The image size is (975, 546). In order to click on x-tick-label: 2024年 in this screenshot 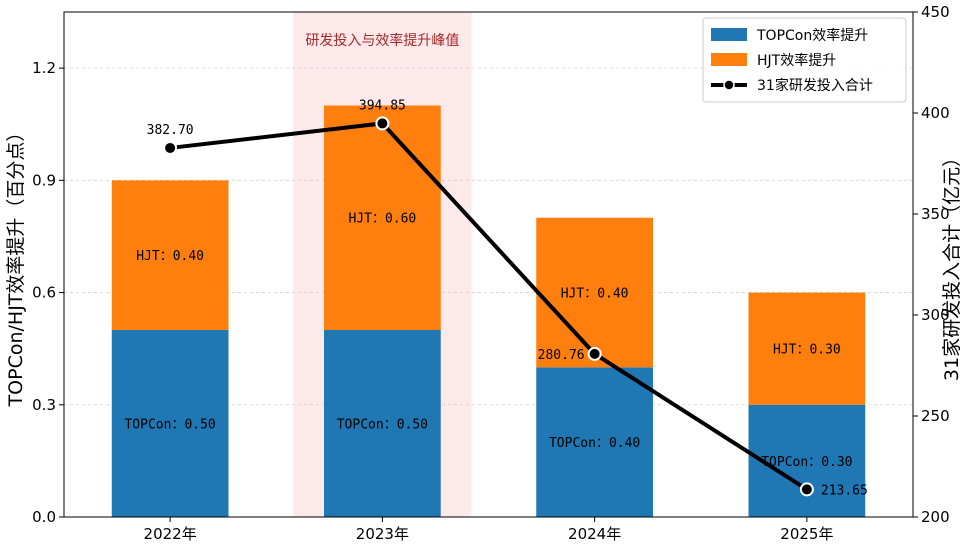, I will do `click(594, 534)`.